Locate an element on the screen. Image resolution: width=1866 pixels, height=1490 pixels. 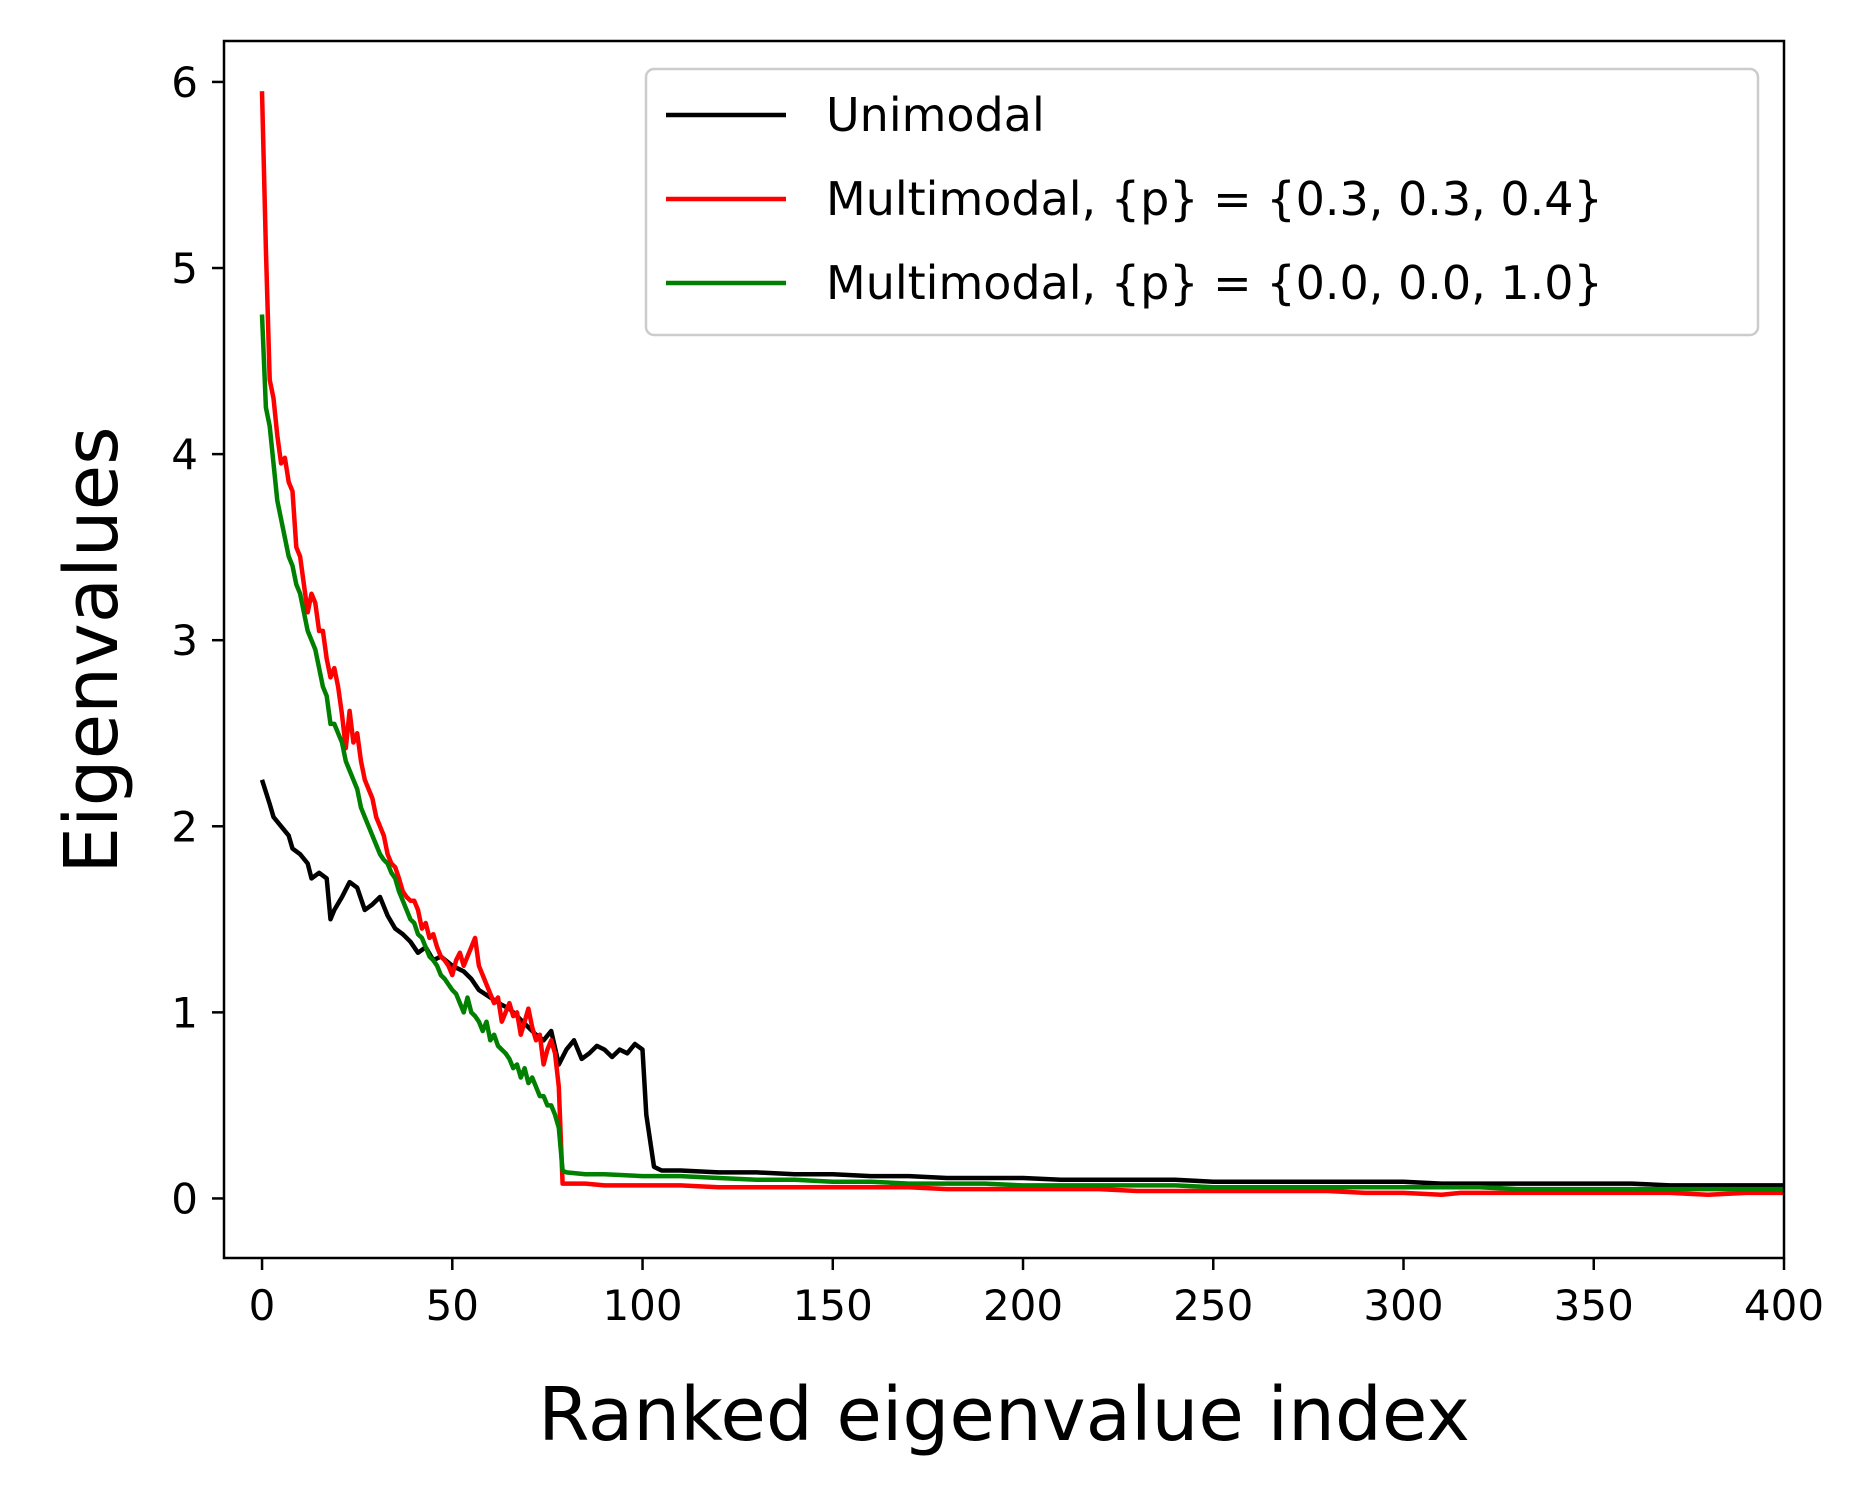
y-axis-title: Eigenvalues is located at coordinates (92, 649).